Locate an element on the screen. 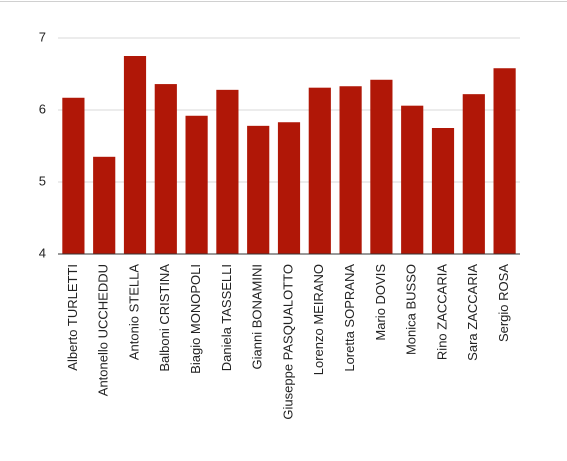  x-tick-label: Daniela TASSELLI is located at coordinates (226, 317).